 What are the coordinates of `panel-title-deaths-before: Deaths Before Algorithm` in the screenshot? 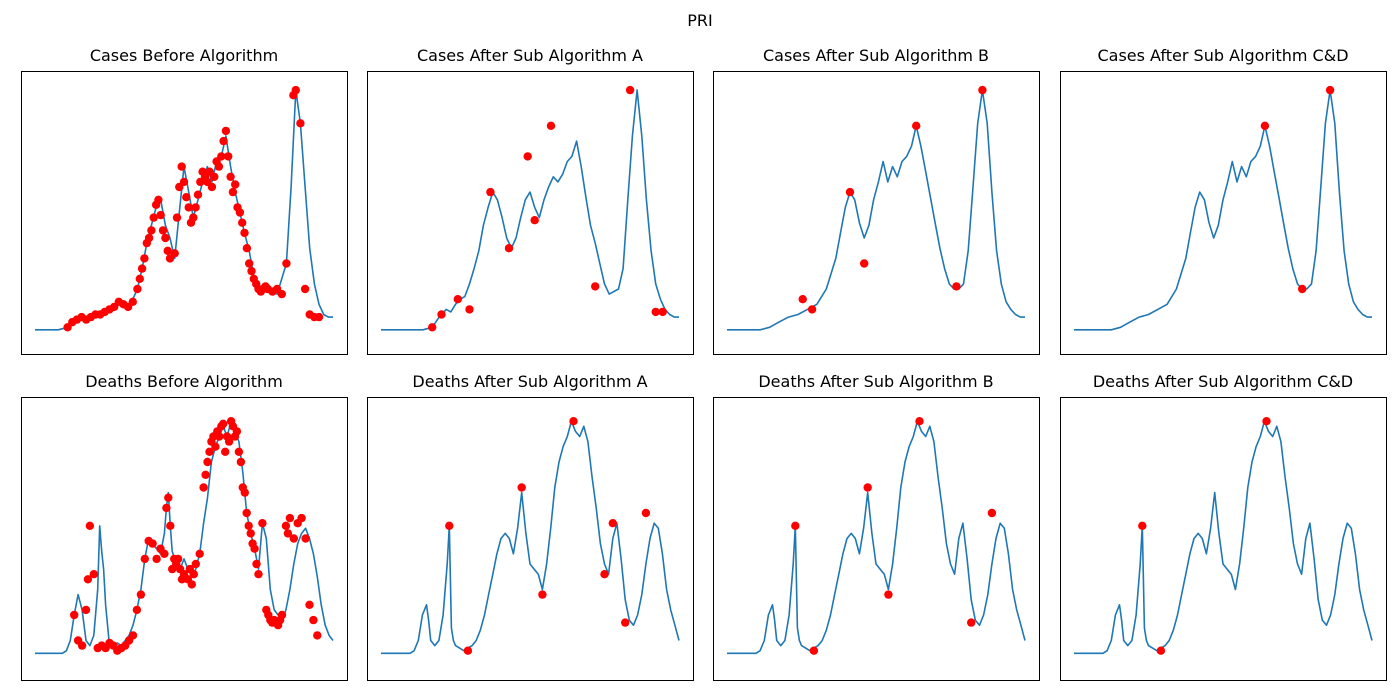 It's located at (184, 381).